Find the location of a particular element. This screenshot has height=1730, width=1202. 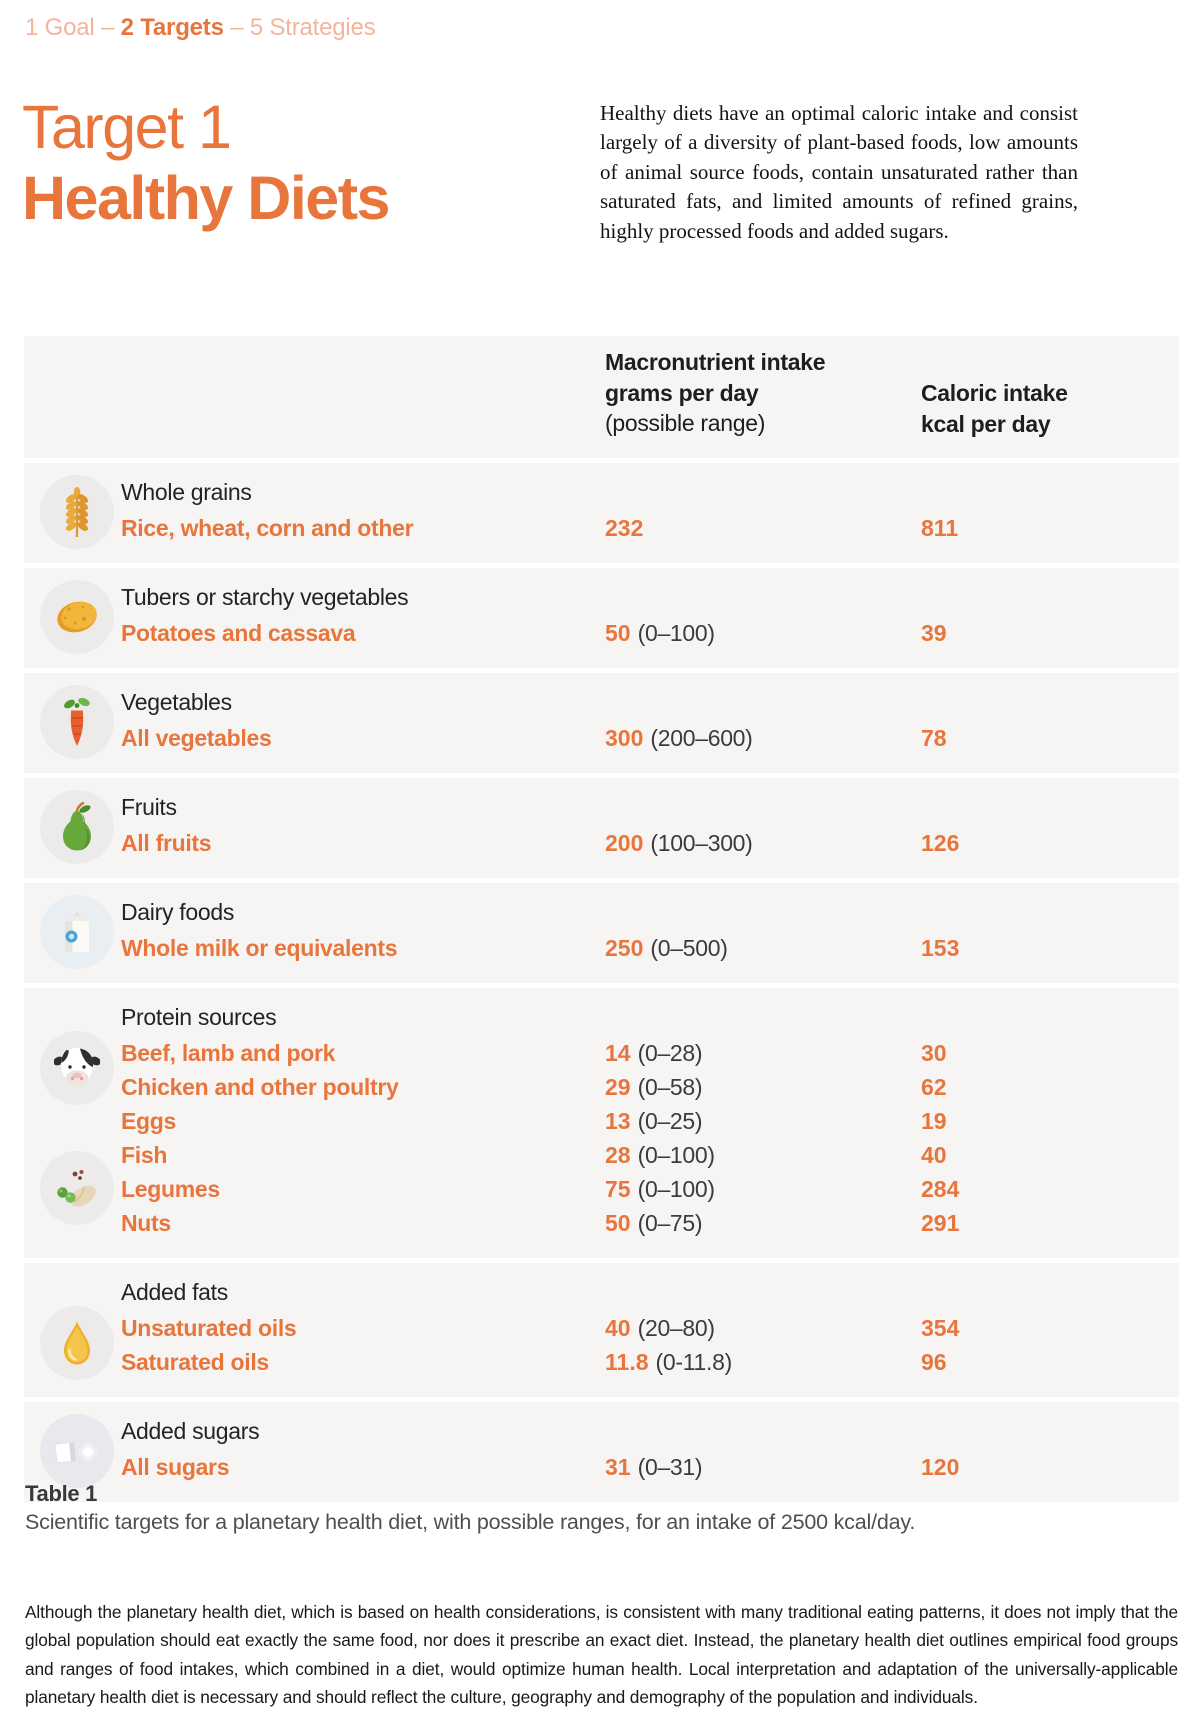

grams-per-day-value: 31 is located at coordinates (618, 1467).